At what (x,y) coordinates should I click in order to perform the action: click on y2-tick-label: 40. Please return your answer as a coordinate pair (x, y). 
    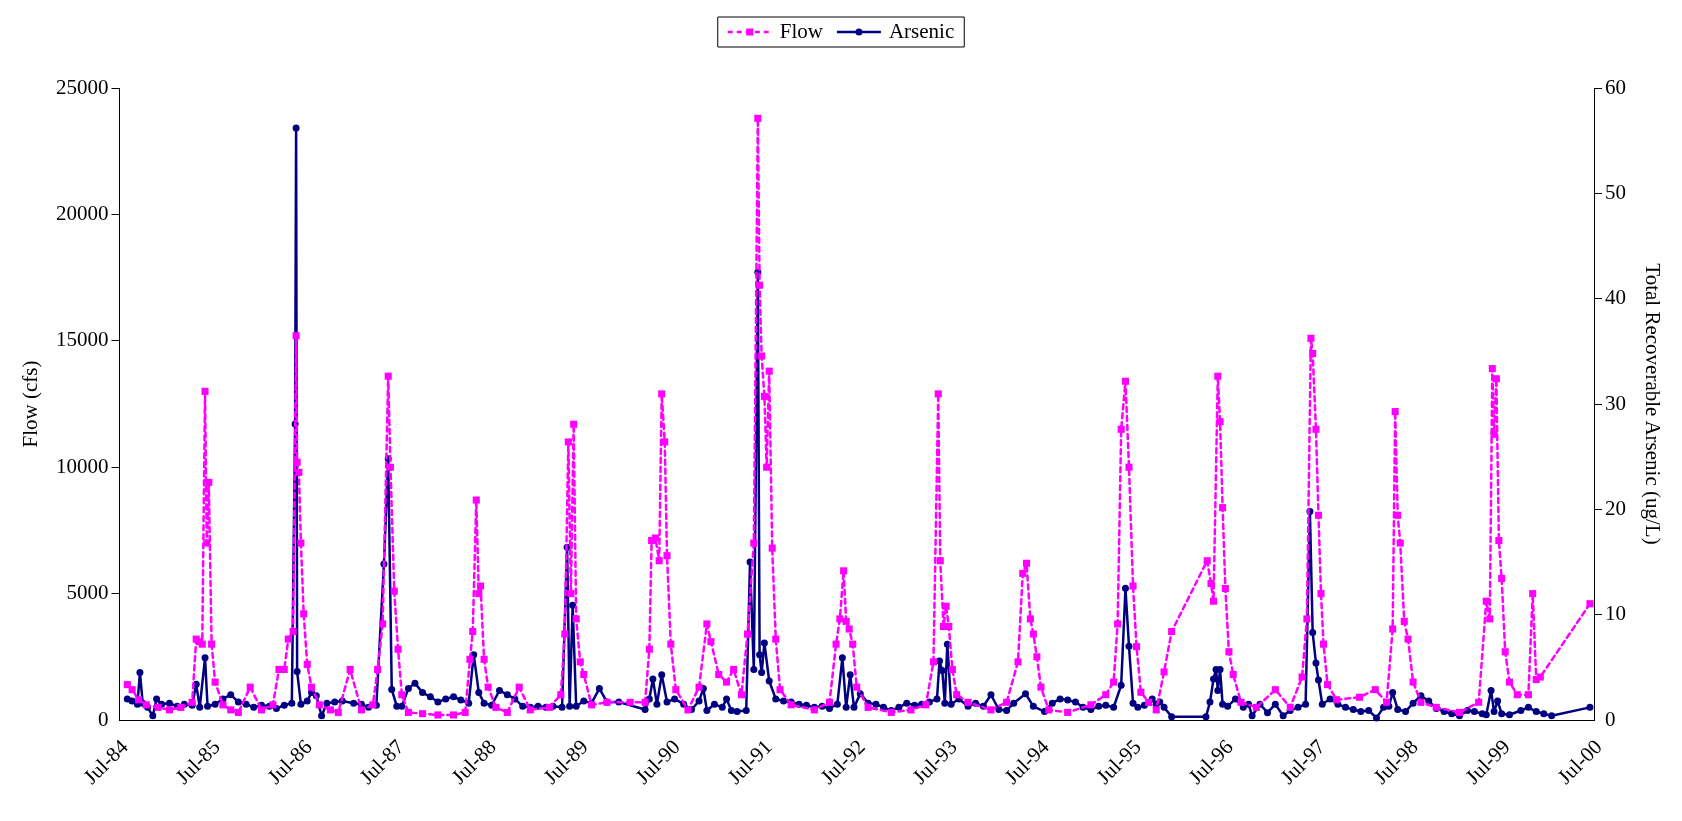
    Looking at the image, I should click on (1615, 297).